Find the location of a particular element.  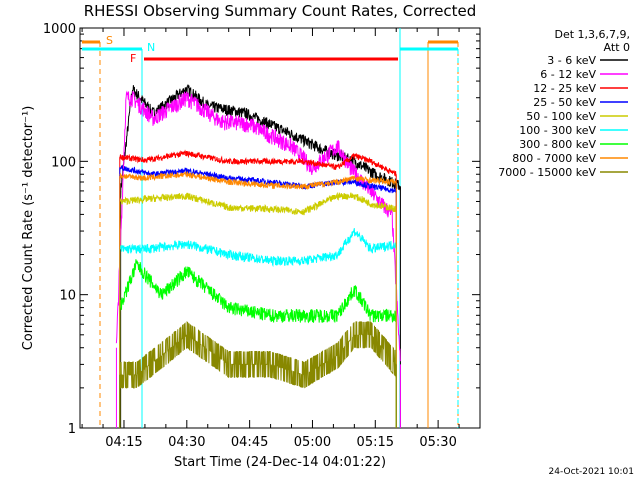

legend-label-2: 12 - 25 keV is located at coordinates (564, 88).